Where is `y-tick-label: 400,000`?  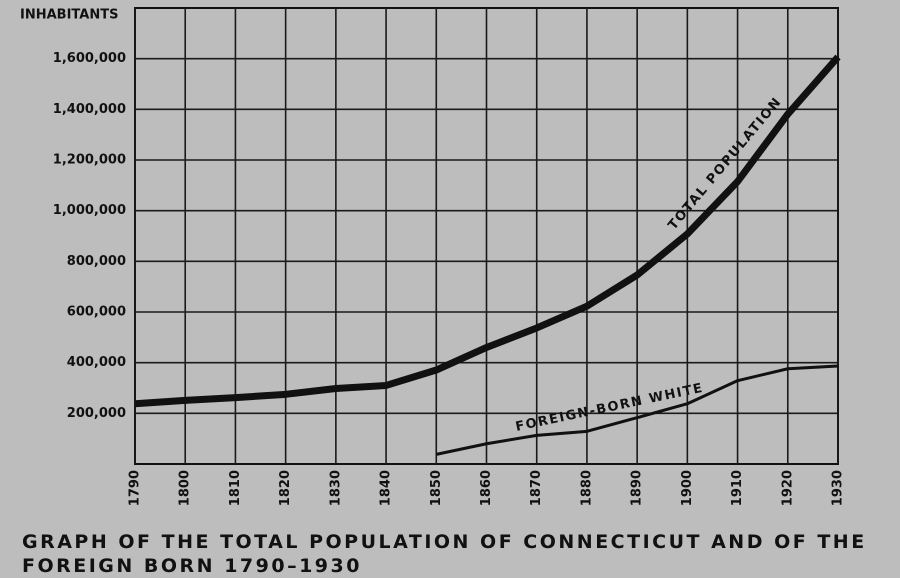
y-tick-label: 400,000 is located at coordinates (96, 362).